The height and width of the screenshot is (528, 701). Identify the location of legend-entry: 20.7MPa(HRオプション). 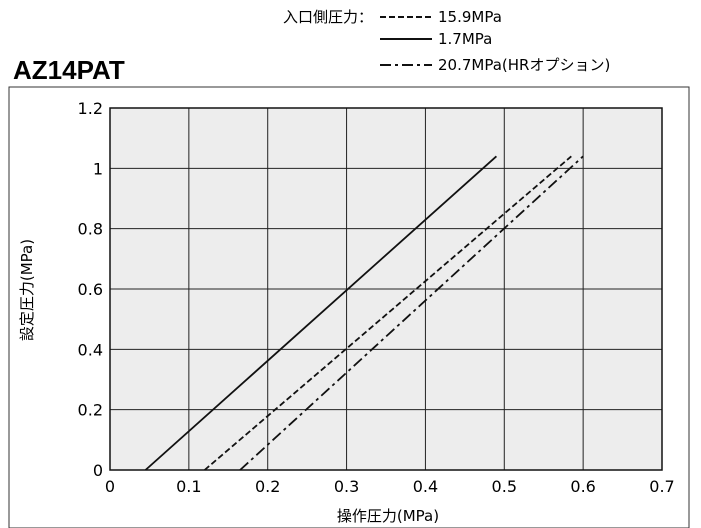
(524, 65).